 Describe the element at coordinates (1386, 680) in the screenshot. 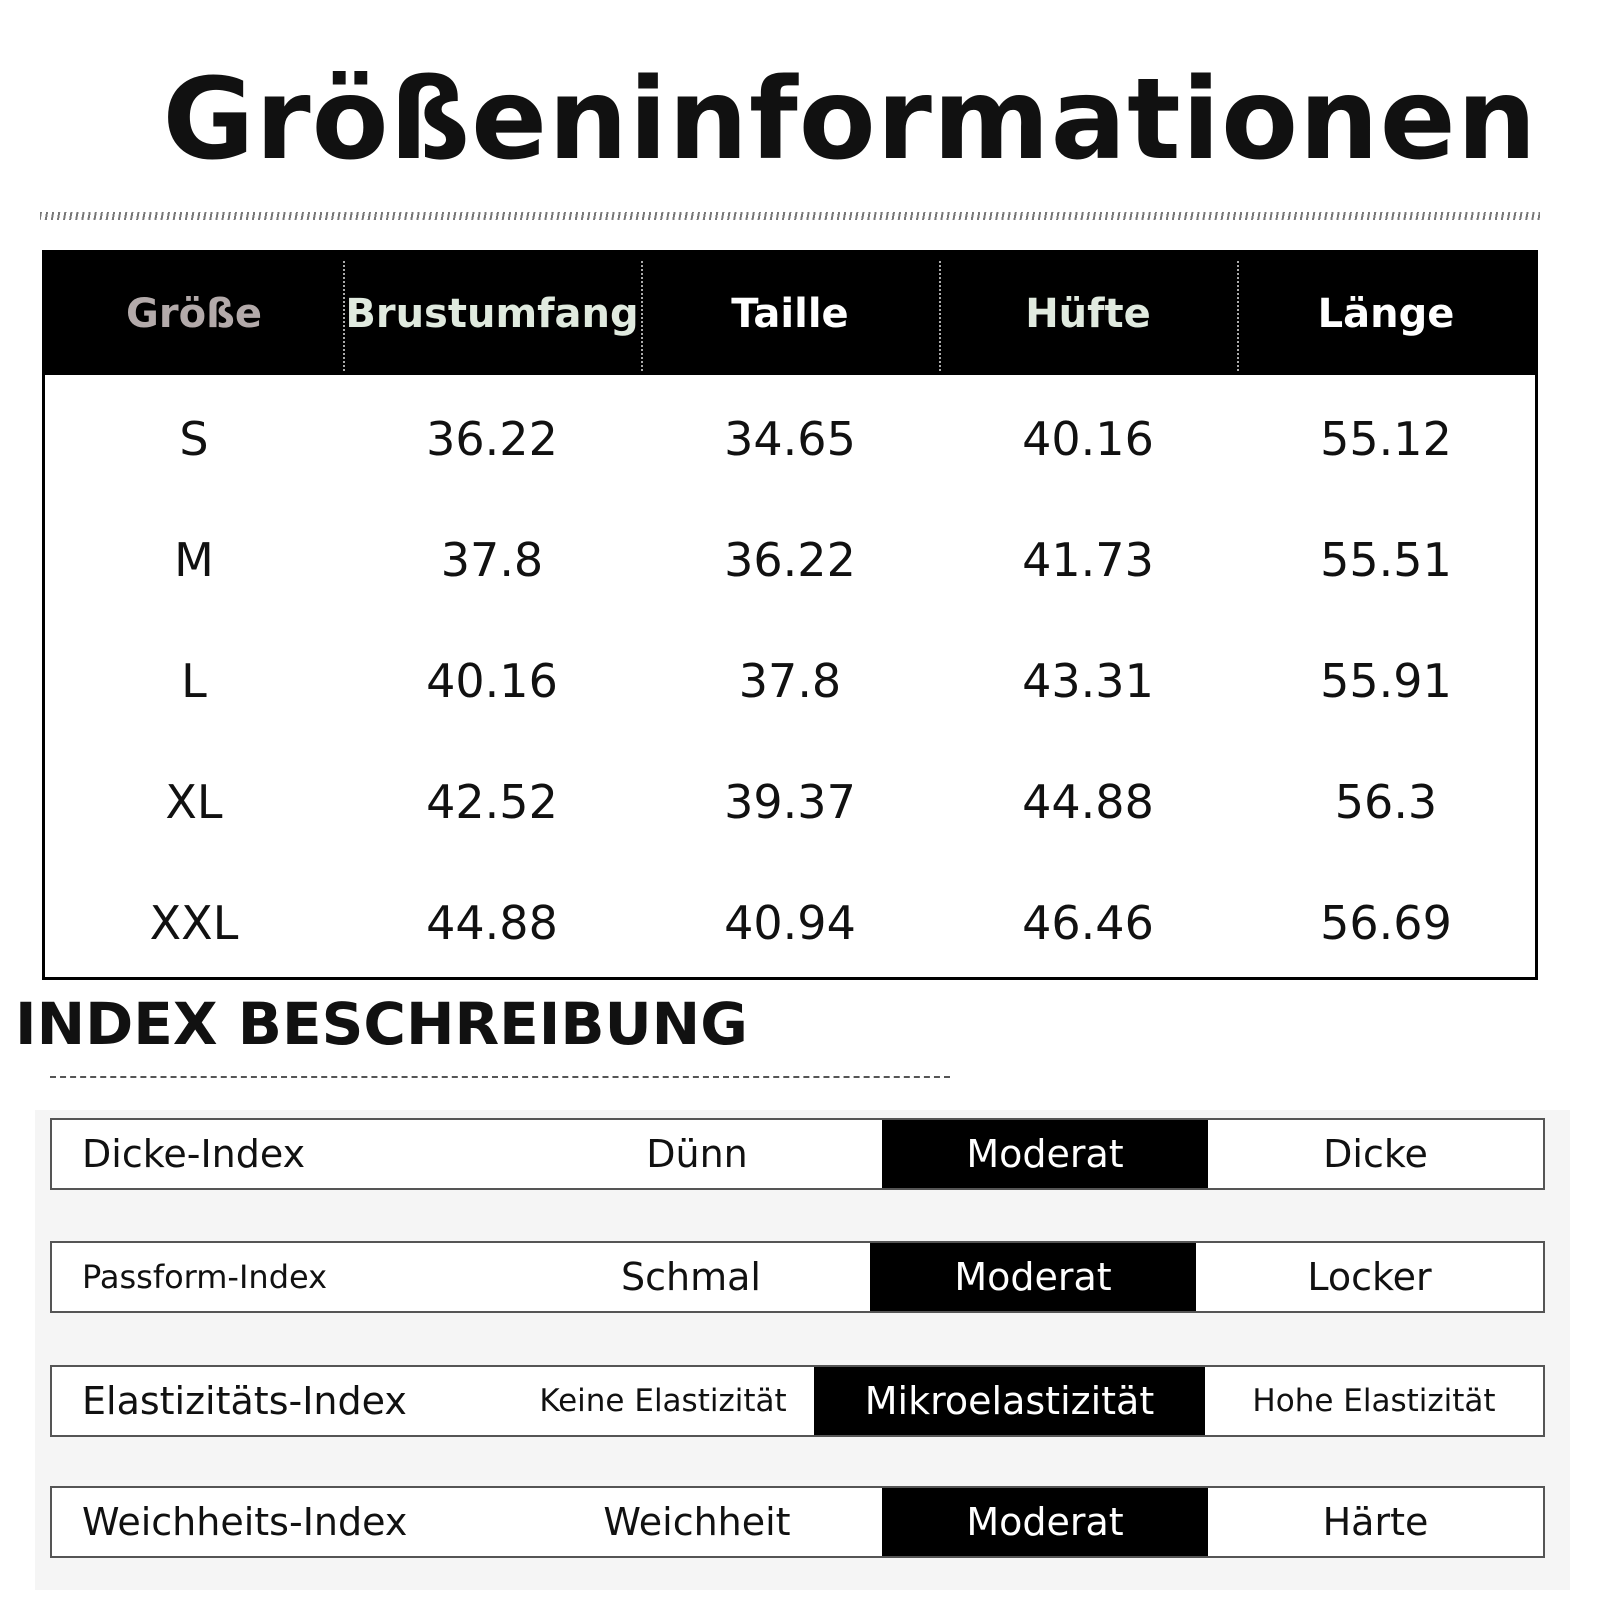

I see `measurement: 55.91` at that location.